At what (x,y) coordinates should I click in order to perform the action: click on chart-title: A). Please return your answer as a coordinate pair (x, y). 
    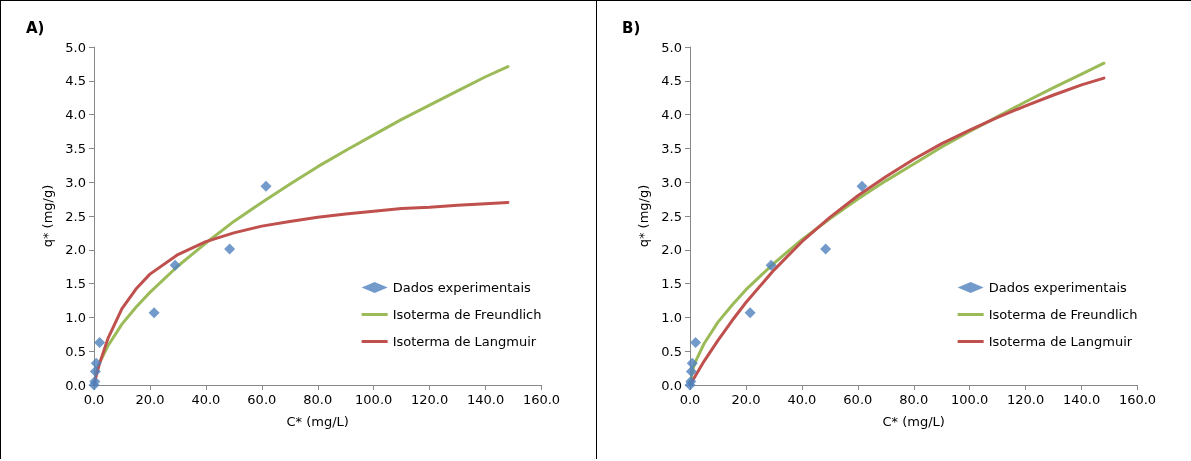
    Looking at the image, I should click on (35, 27).